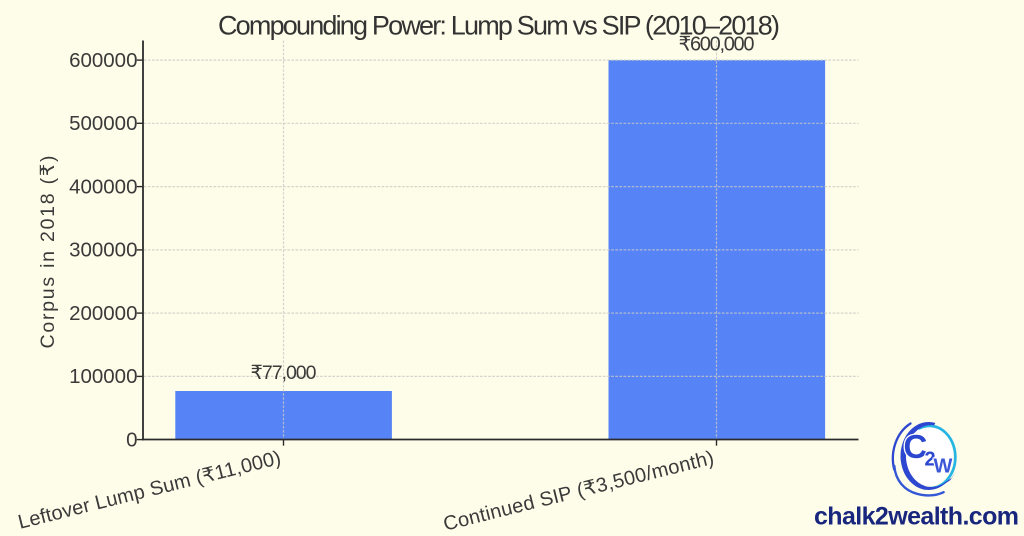 The width and height of the screenshot is (1024, 536). What do you see at coordinates (103, 123) in the screenshot?
I see `svg-text: 500000` at bounding box center [103, 123].